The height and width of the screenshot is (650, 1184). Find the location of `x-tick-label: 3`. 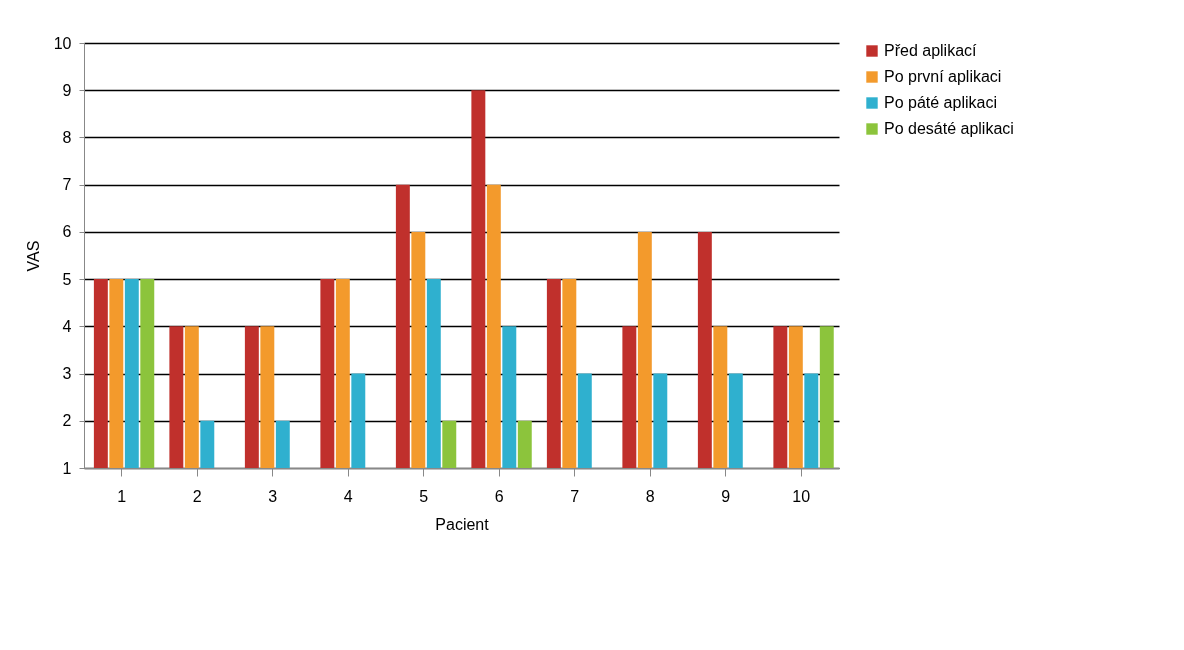

x-tick-label: 3 is located at coordinates (273, 496).